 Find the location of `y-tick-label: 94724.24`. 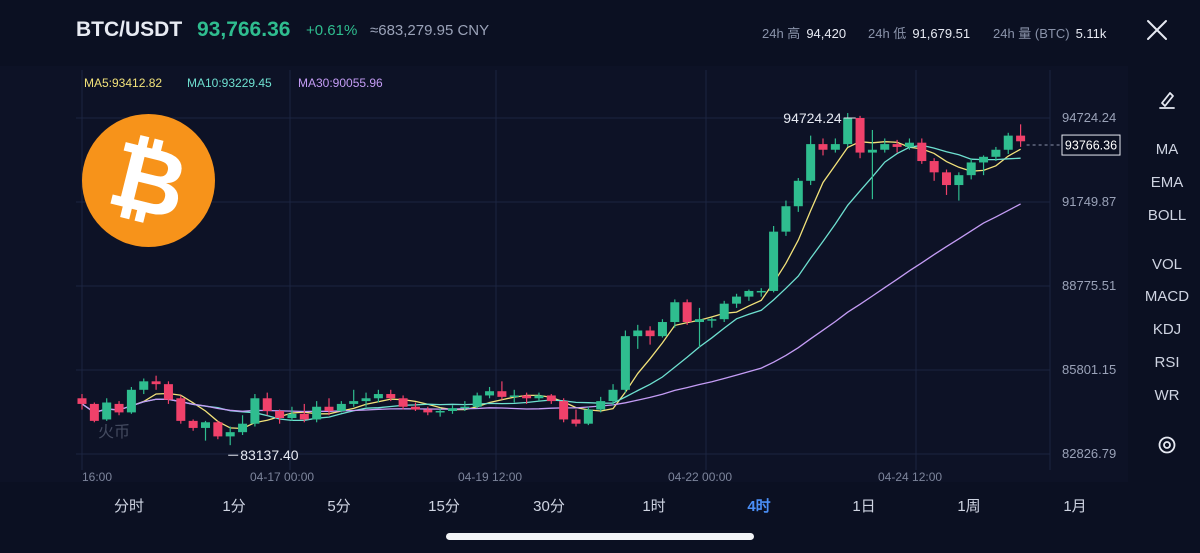

y-tick-label: 94724.24 is located at coordinates (1089, 117).